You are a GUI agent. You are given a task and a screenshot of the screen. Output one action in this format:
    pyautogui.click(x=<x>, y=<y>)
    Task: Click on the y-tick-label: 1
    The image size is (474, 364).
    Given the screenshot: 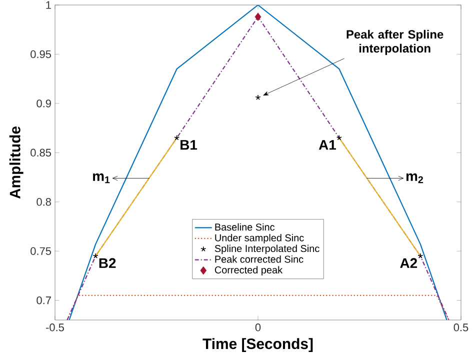 What is the action you would take?
    pyautogui.click(x=48, y=5)
    